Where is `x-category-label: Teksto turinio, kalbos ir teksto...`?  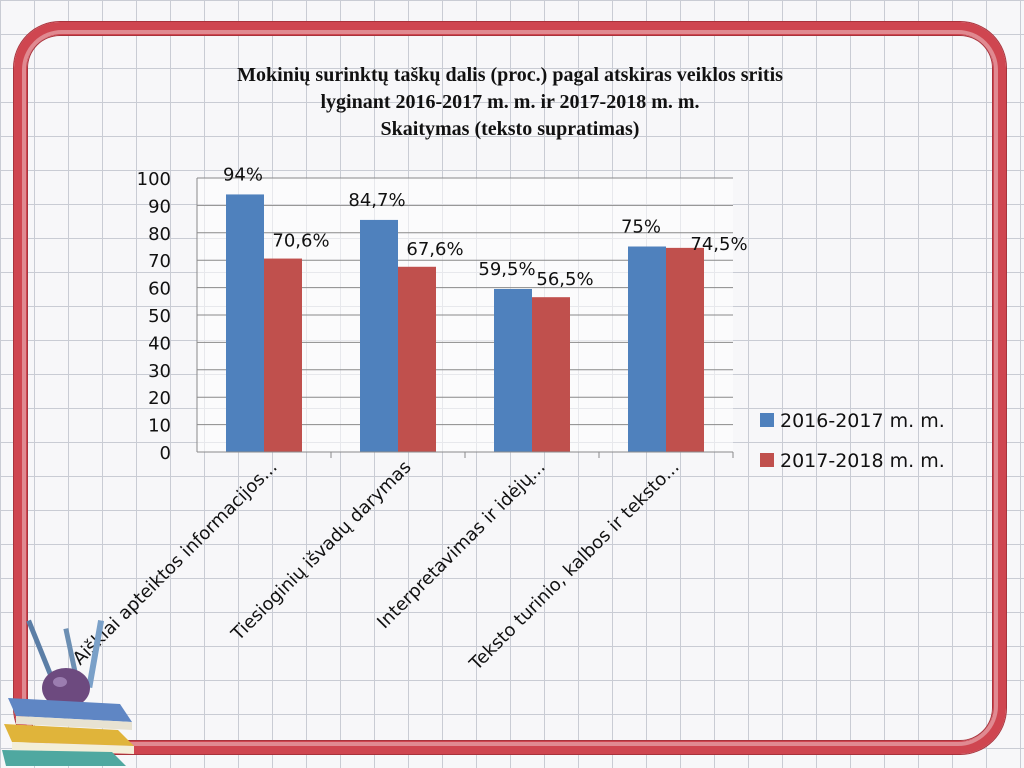
x-category-label: Teksto turinio, kalbos ir teksto... is located at coordinates (574, 566).